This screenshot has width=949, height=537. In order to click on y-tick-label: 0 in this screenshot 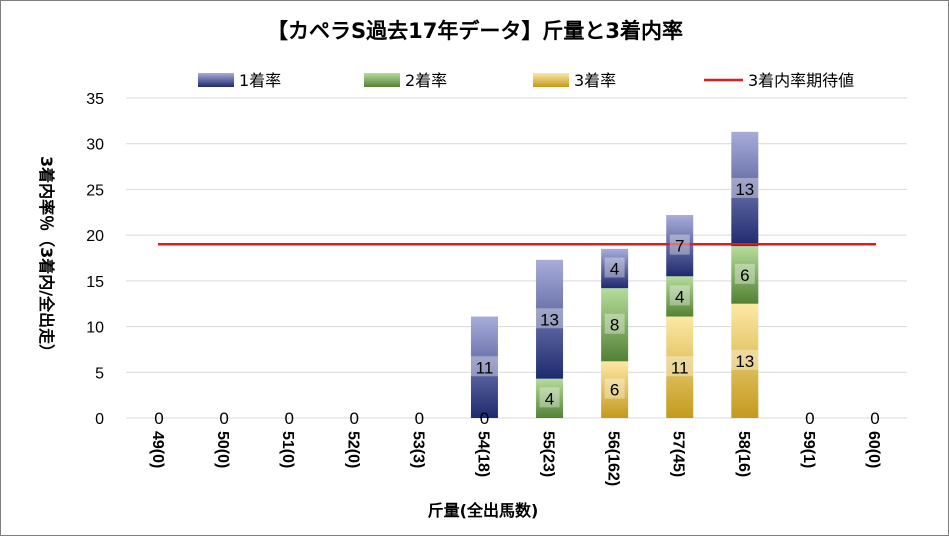, I will do `click(99, 419)`.